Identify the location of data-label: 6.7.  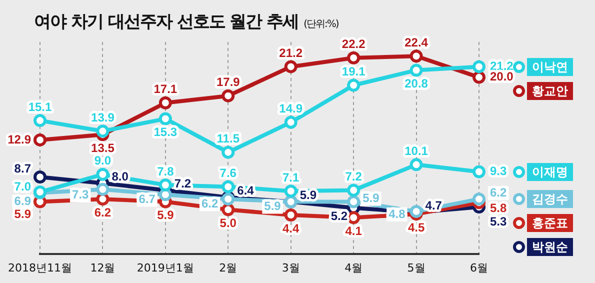
(147, 199).